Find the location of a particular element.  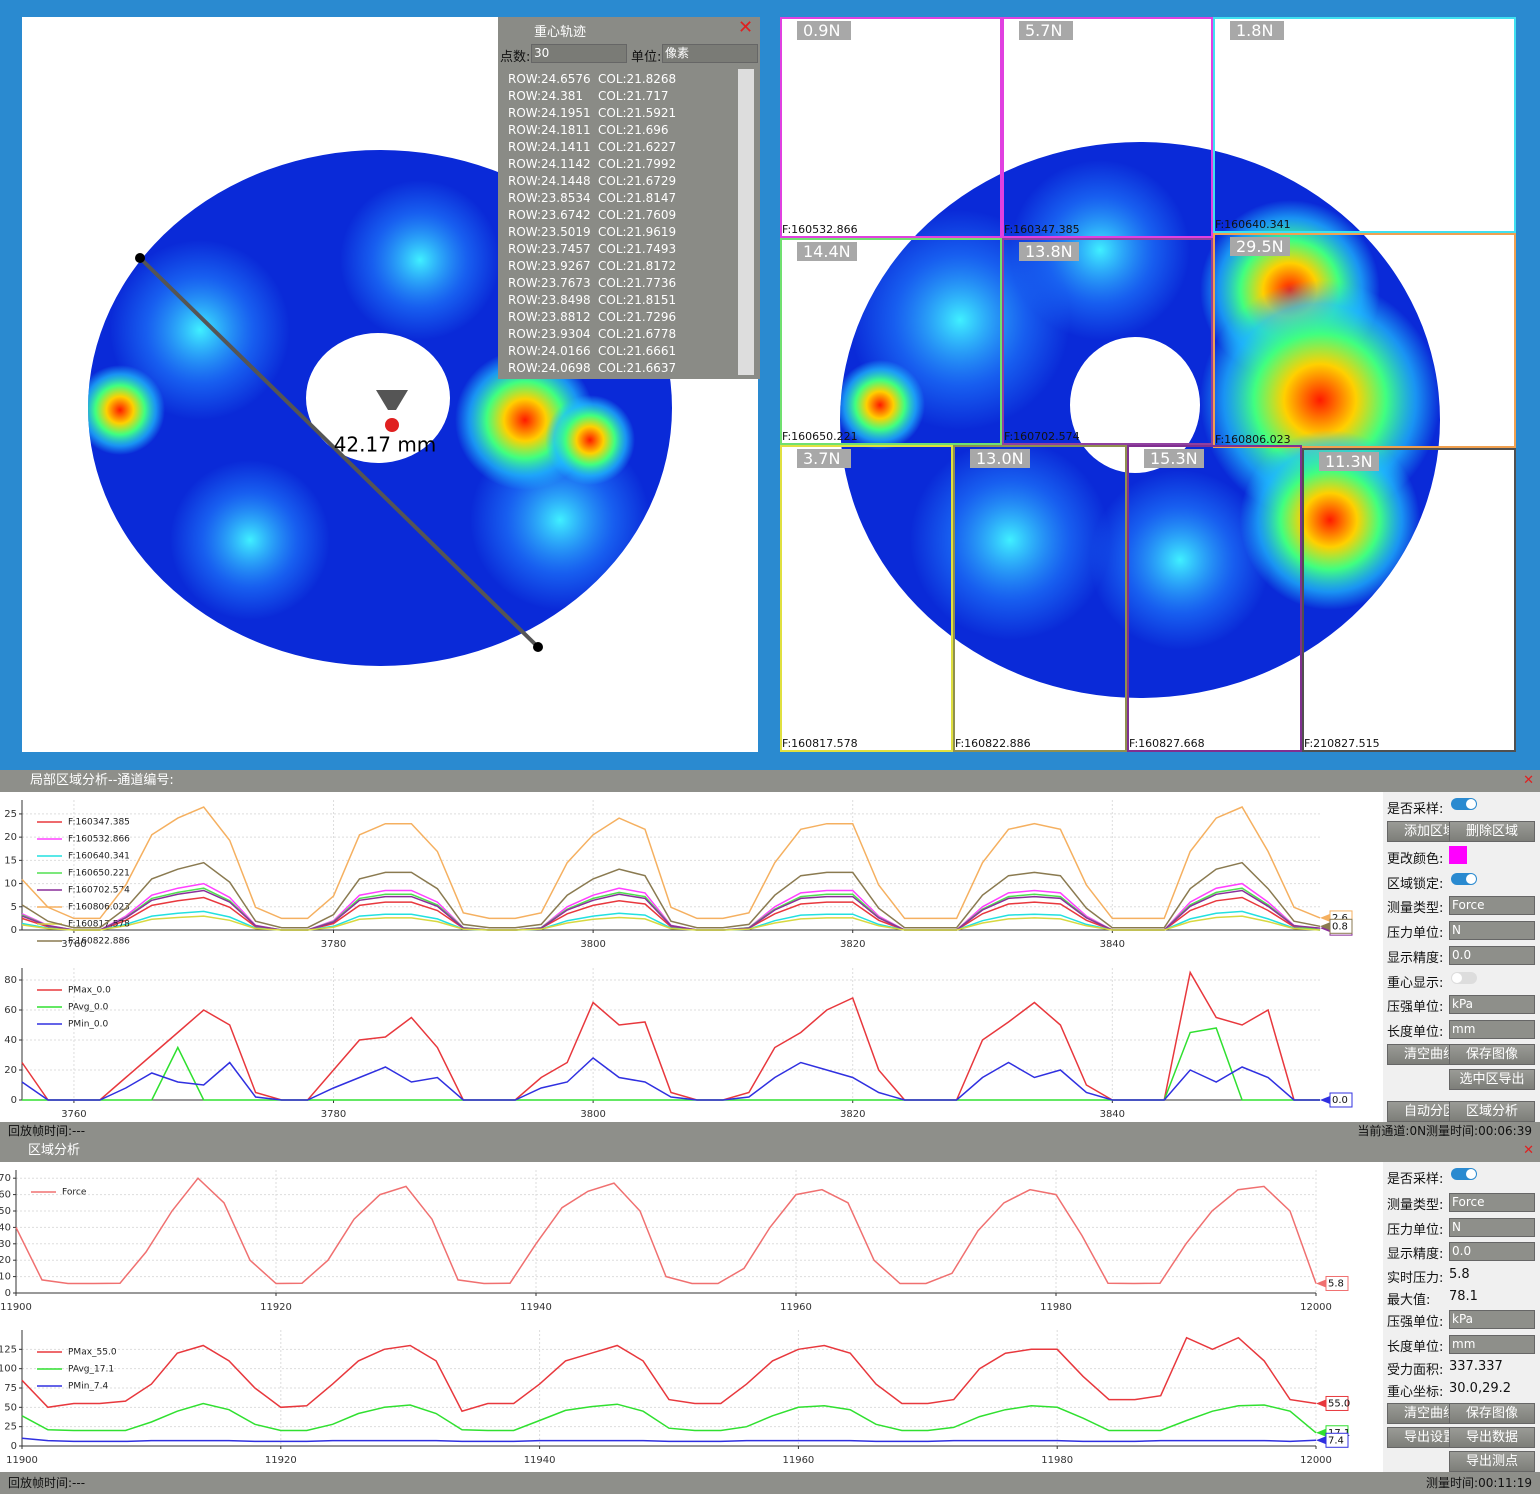

col-value: COL:21.8268 is located at coordinates (637, 79).